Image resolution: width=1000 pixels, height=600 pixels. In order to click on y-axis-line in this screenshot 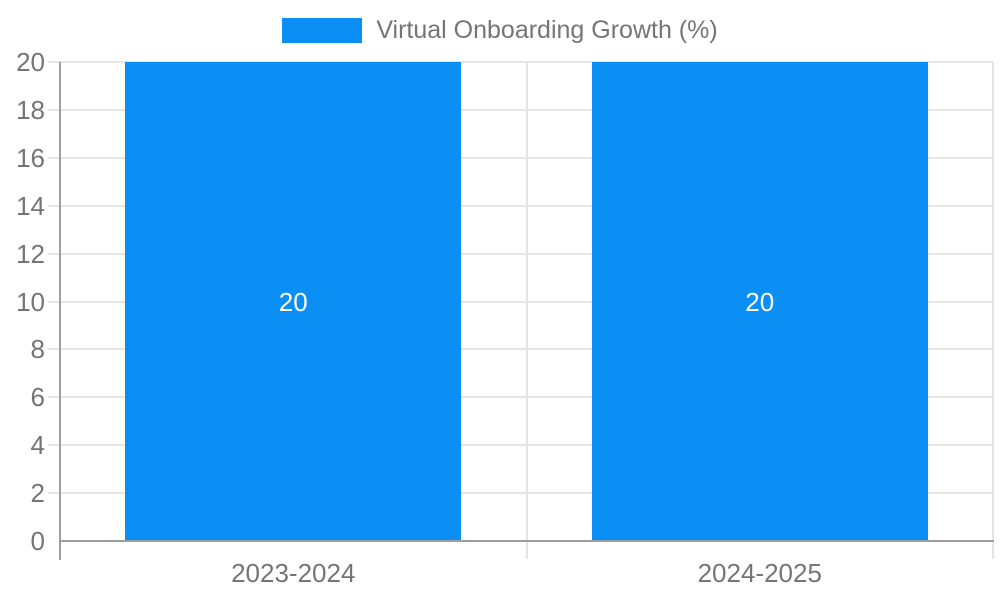, I will do `click(60, 311)`.